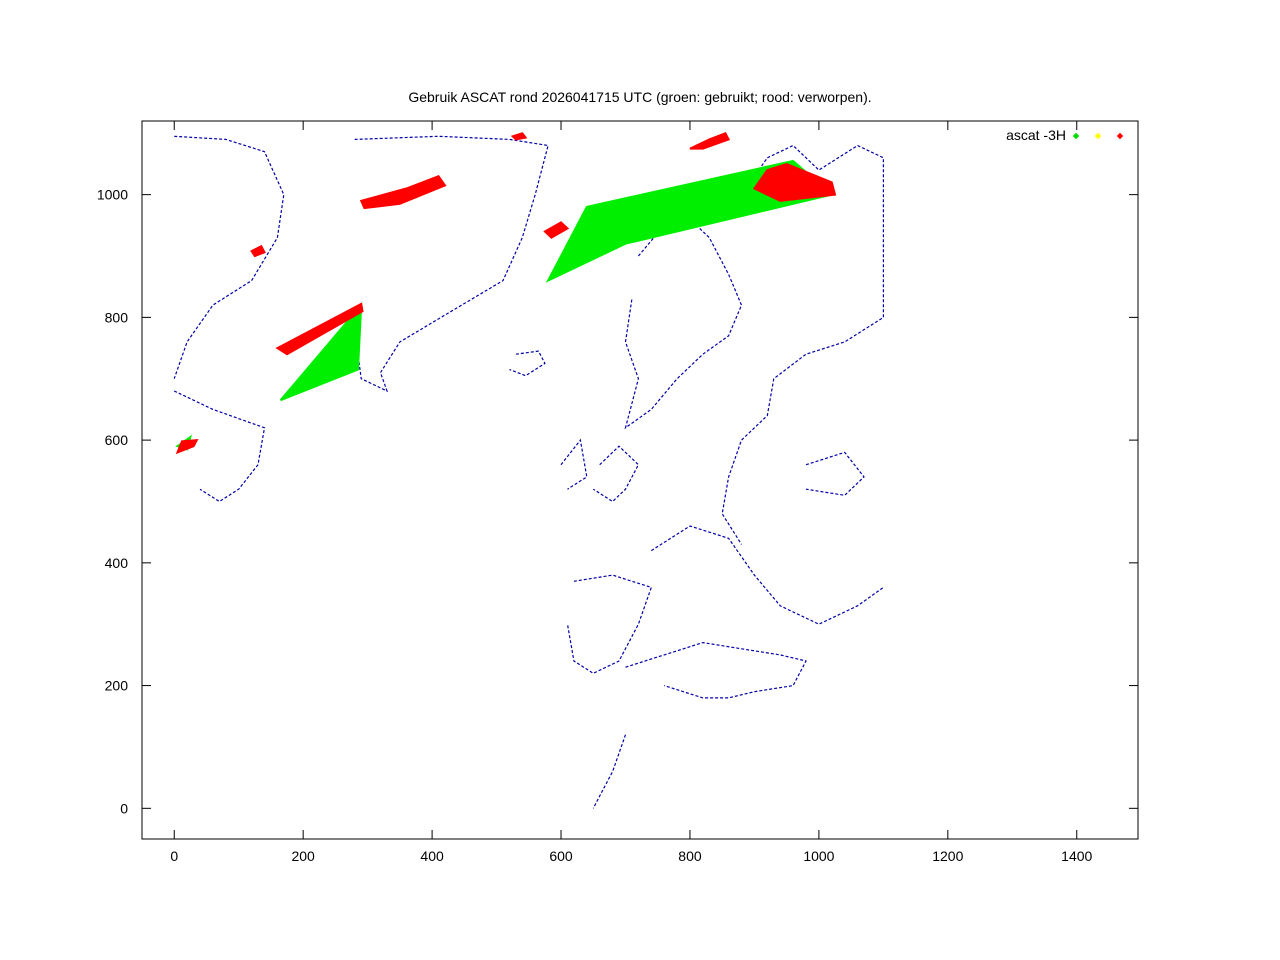  What do you see at coordinates (818, 856) in the screenshot?
I see `x-tick-label: 1000` at bounding box center [818, 856].